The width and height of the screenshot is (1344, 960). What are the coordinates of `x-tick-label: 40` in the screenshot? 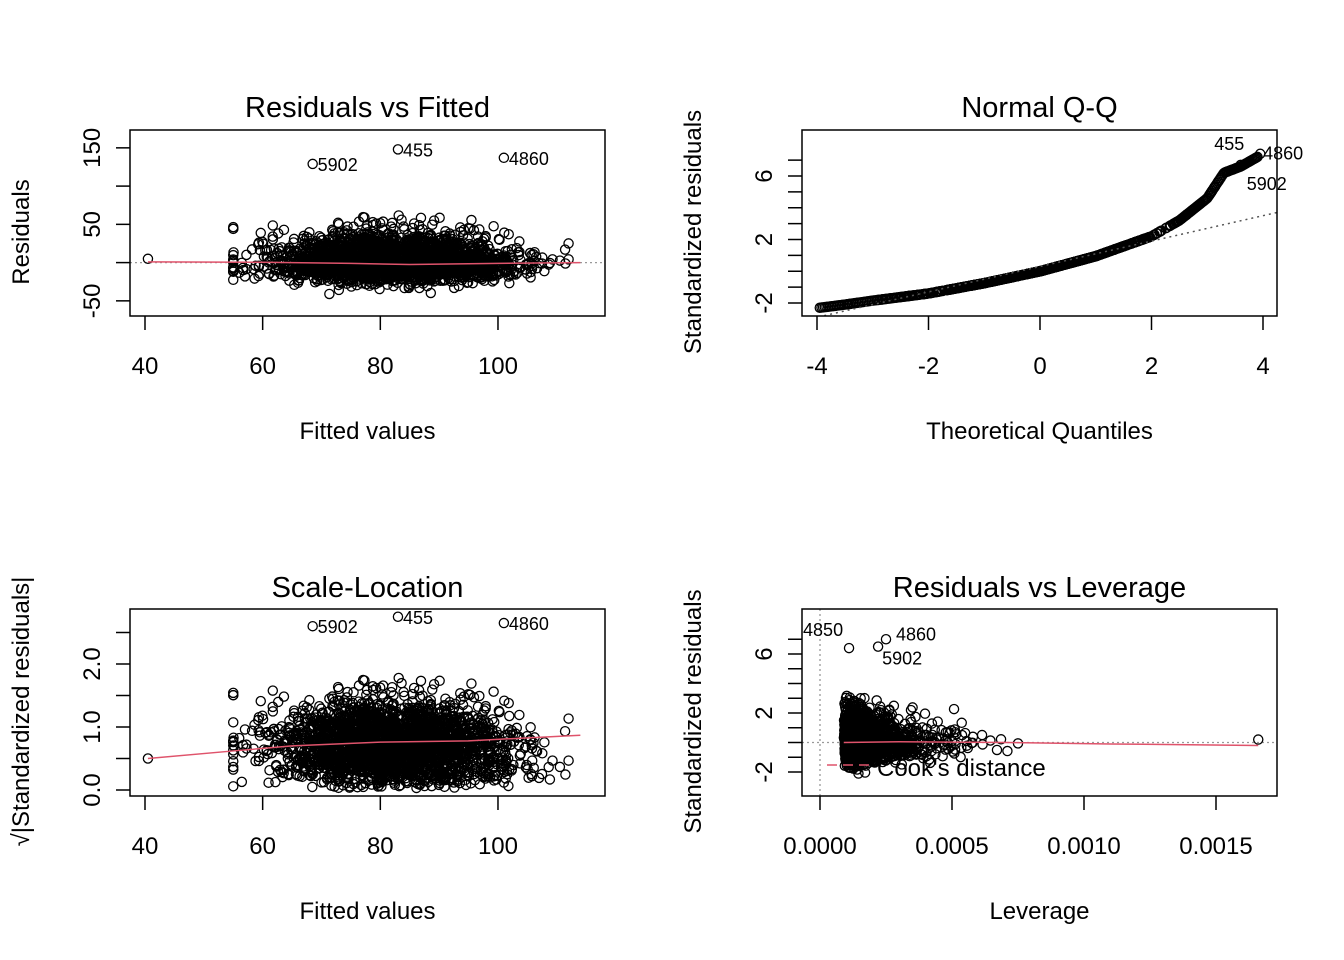 It's located at (145, 846).